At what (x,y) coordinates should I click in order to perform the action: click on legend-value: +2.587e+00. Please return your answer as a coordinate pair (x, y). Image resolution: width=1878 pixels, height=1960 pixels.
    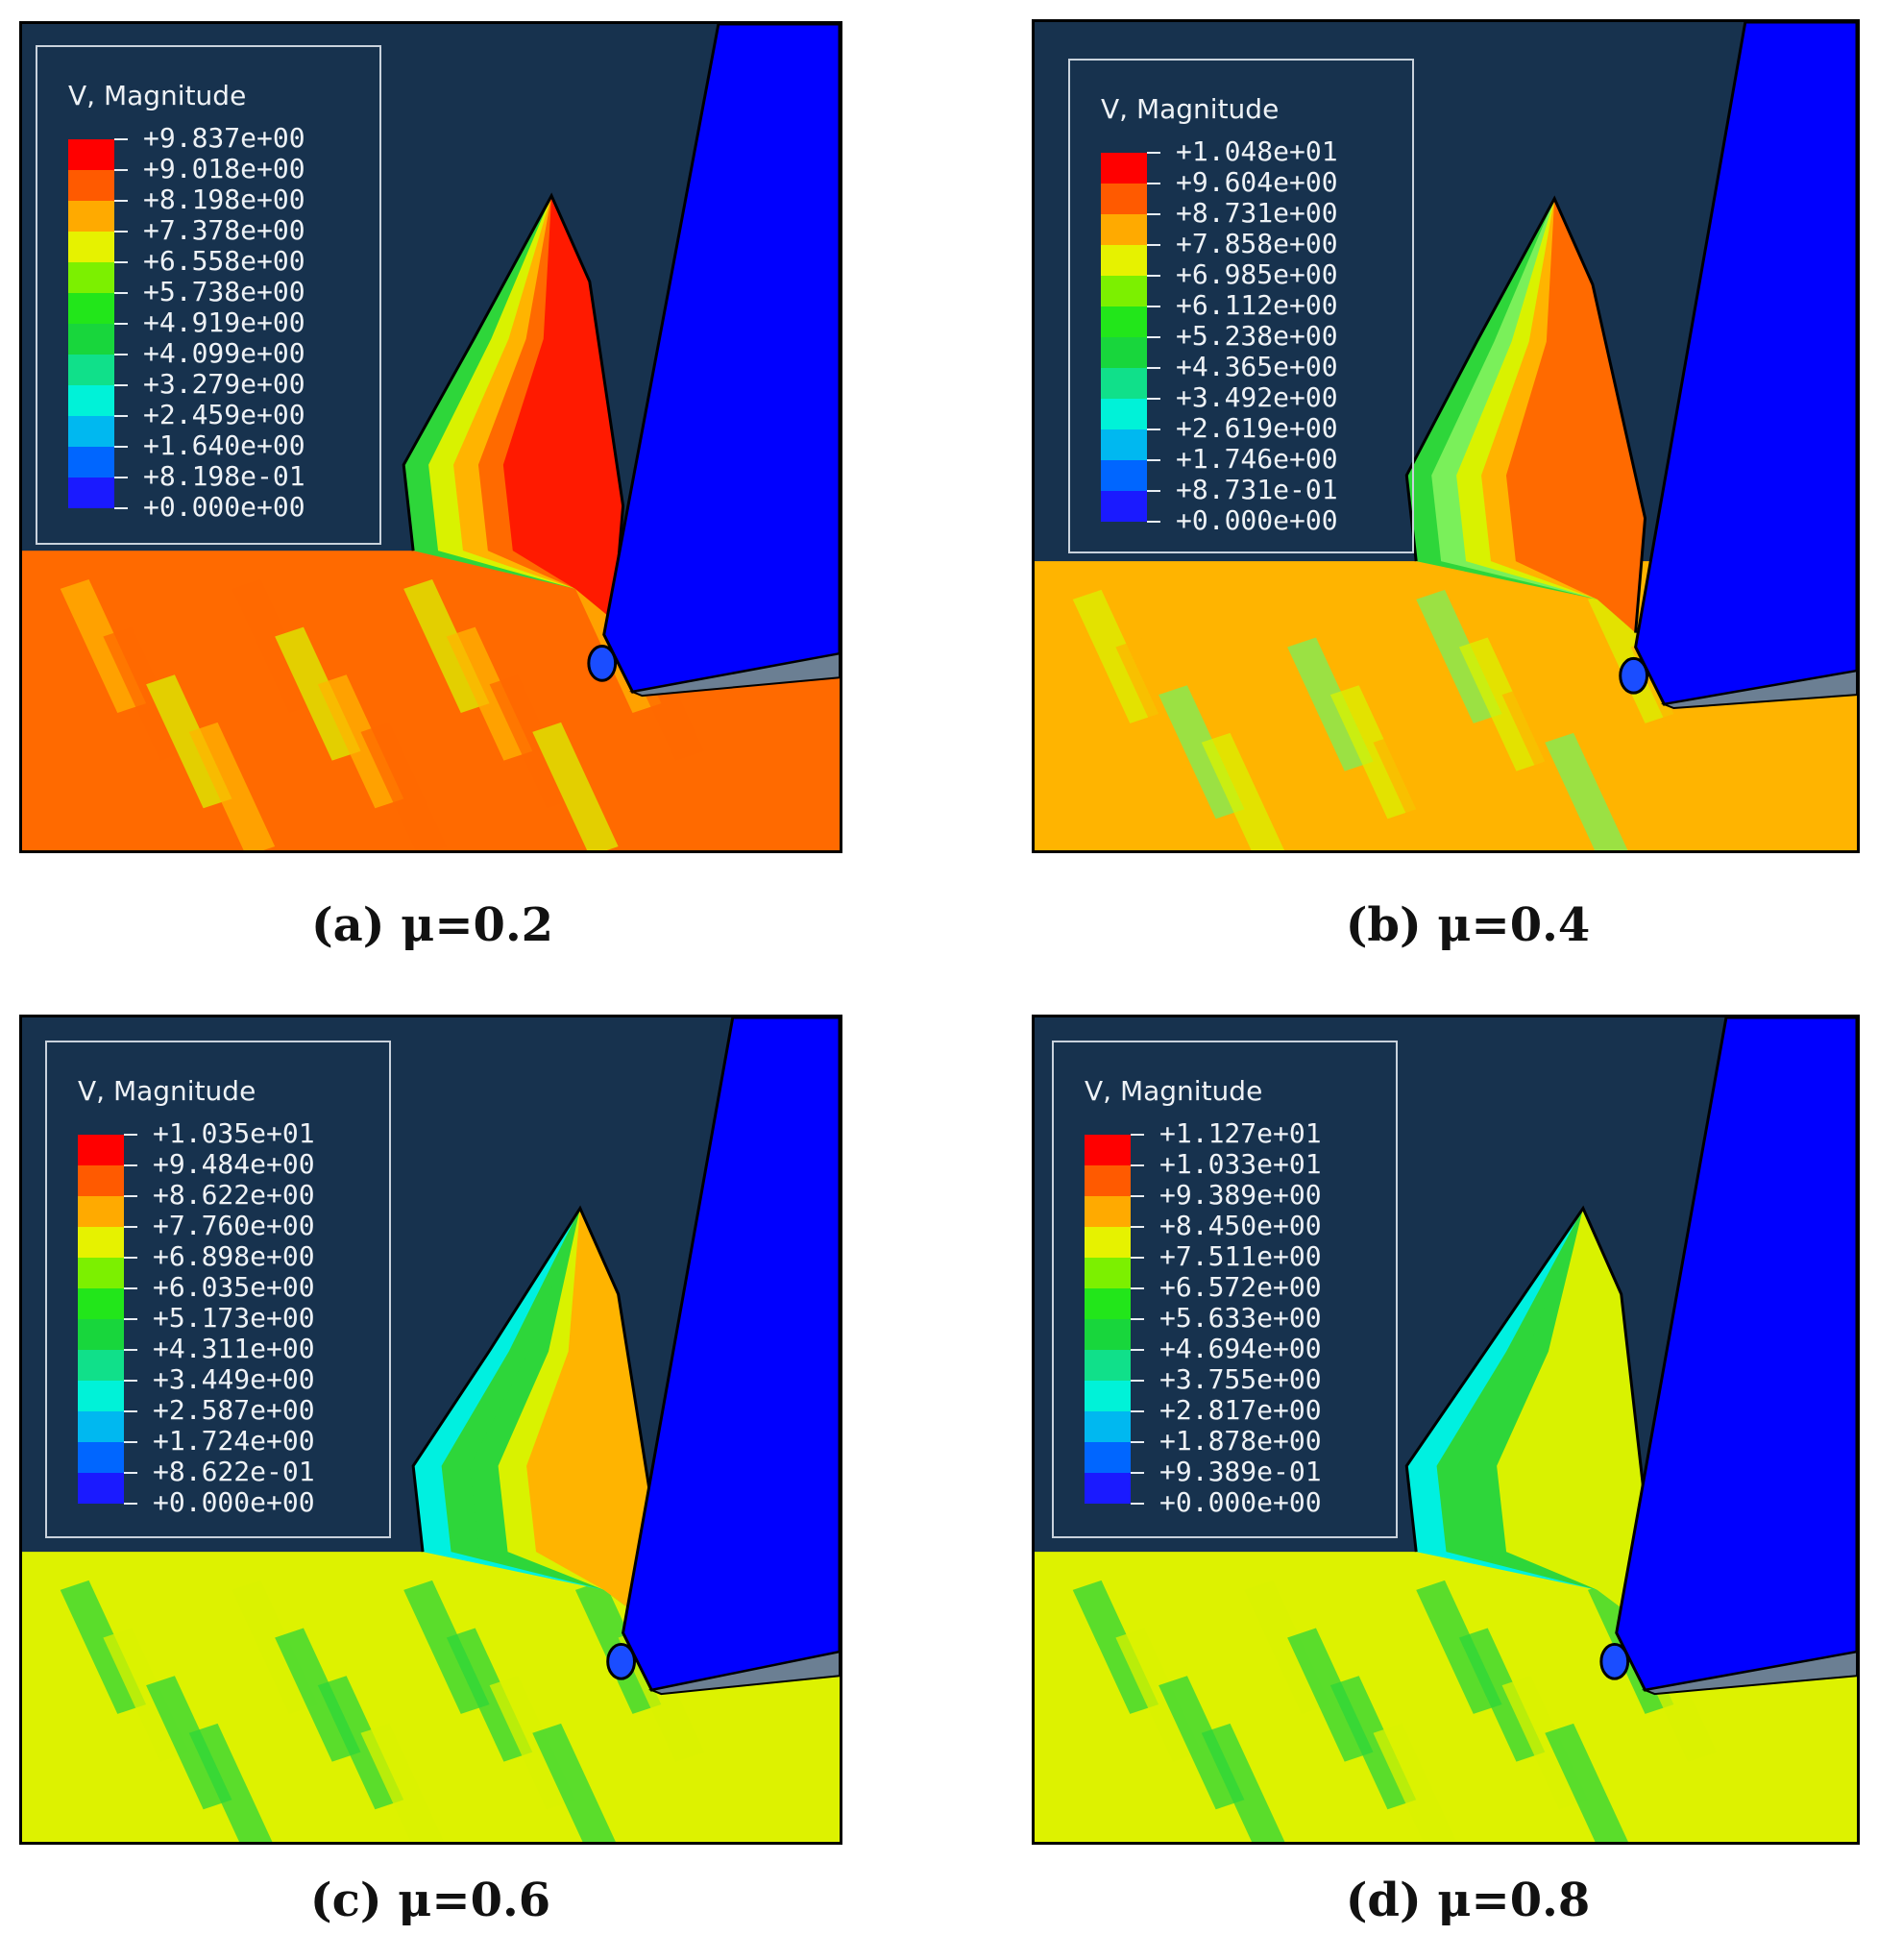
    Looking at the image, I should click on (234, 1410).